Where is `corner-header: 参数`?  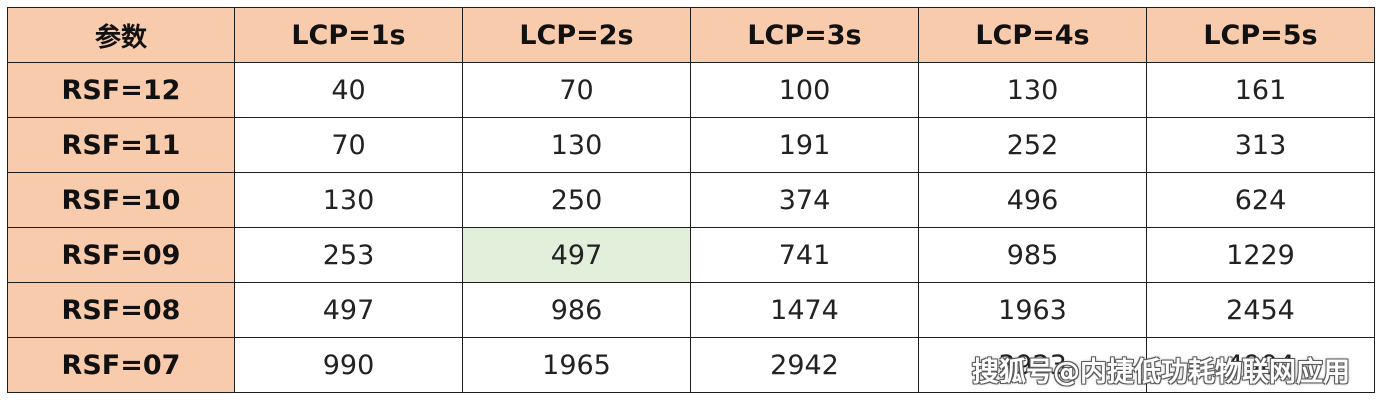
corner-header: 参数 is located at coordinates (121, 35).